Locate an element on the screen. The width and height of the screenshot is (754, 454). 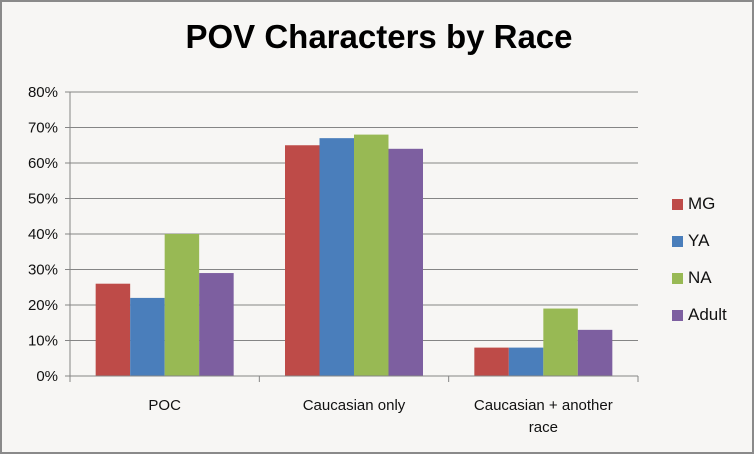
x-category-label: race is located at coordinates (543, 427).